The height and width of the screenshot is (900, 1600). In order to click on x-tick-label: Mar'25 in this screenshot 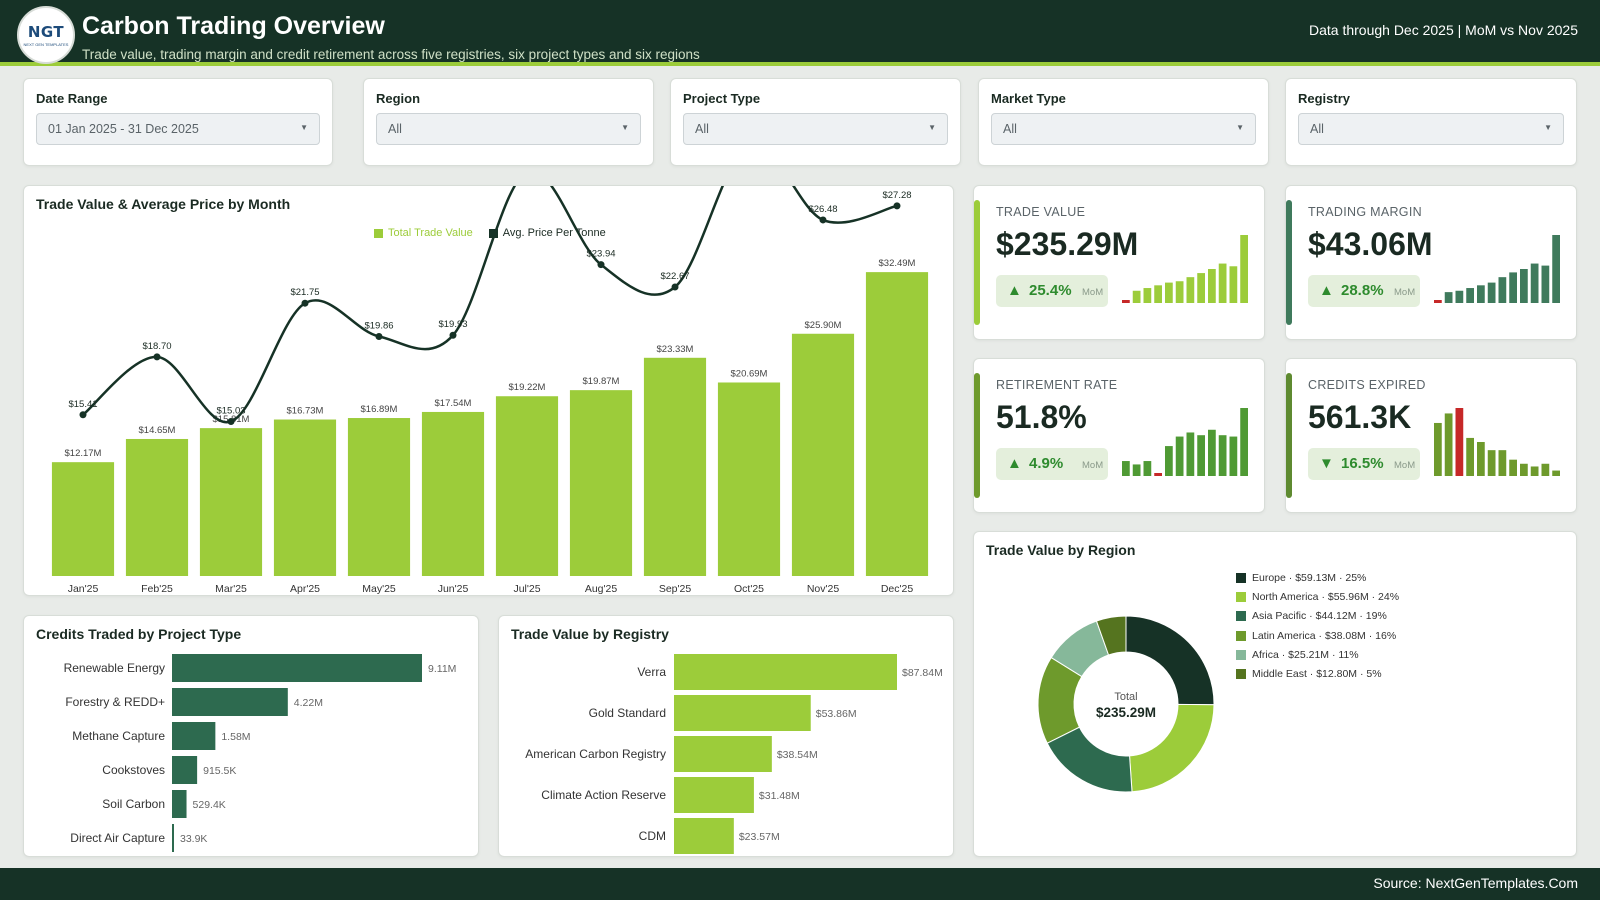, I will do `click(231, 589)`.